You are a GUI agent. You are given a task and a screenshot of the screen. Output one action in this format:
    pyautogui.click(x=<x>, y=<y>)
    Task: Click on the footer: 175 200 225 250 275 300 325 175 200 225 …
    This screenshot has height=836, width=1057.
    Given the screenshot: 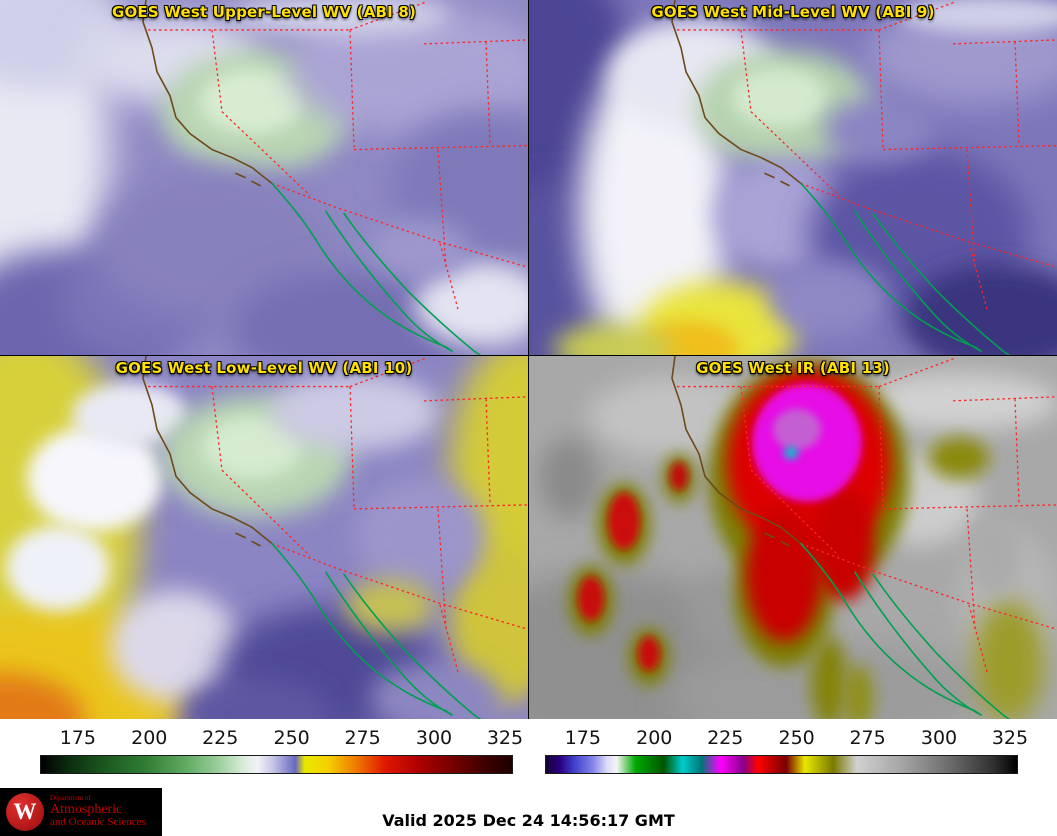 What is the action you would take?
    pyautogui.click(x=528, y=777)
    